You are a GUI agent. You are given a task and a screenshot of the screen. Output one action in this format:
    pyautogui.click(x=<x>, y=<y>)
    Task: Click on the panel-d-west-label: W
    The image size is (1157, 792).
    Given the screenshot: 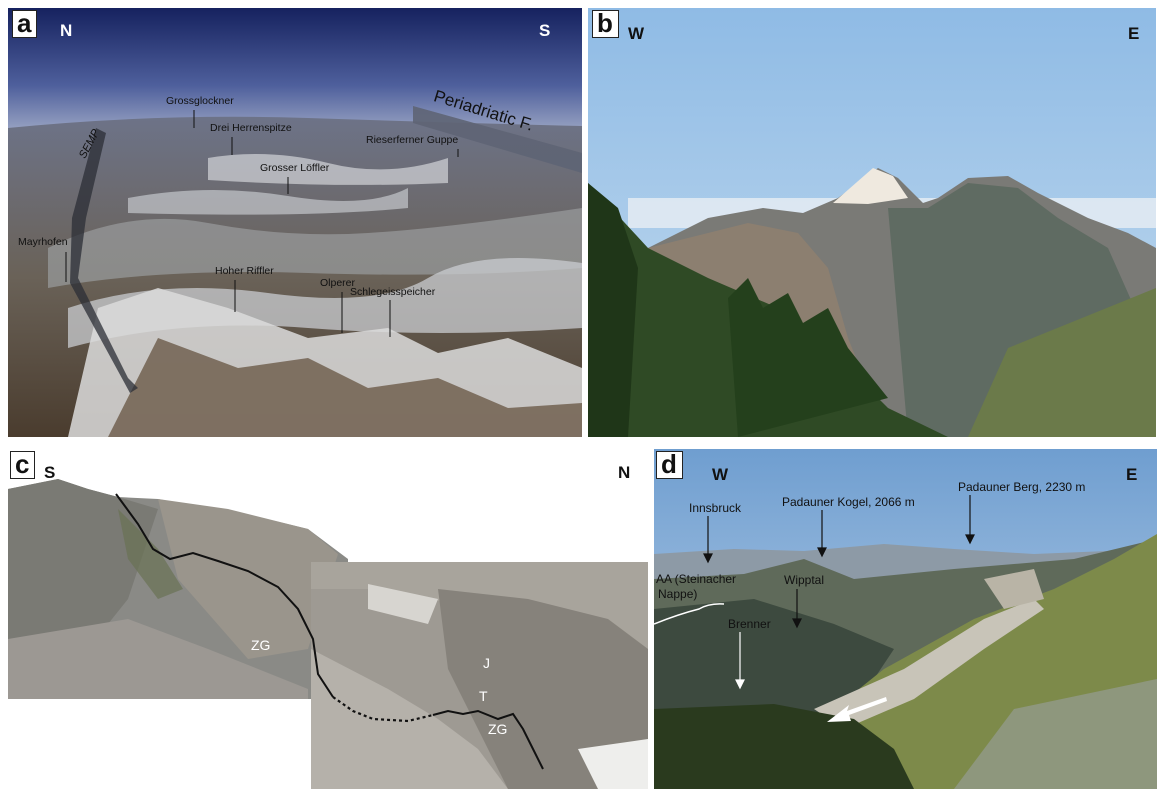 What is the action you would take?
    pyautogui.click(x=720, y=474)
    